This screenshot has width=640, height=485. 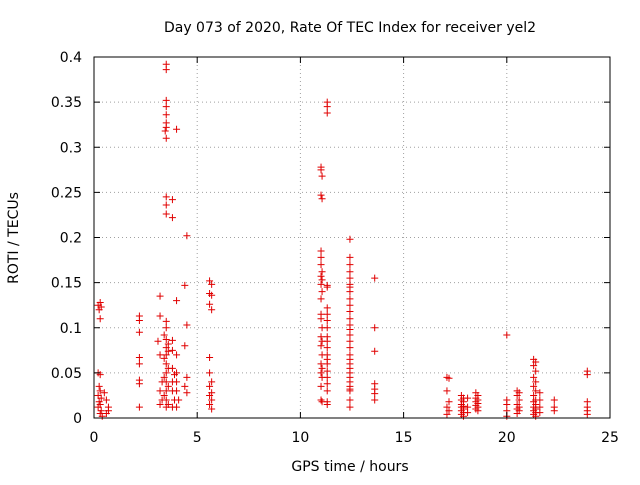 I want to click on y-tick-label: 0.05, so click(x=66, y=374).